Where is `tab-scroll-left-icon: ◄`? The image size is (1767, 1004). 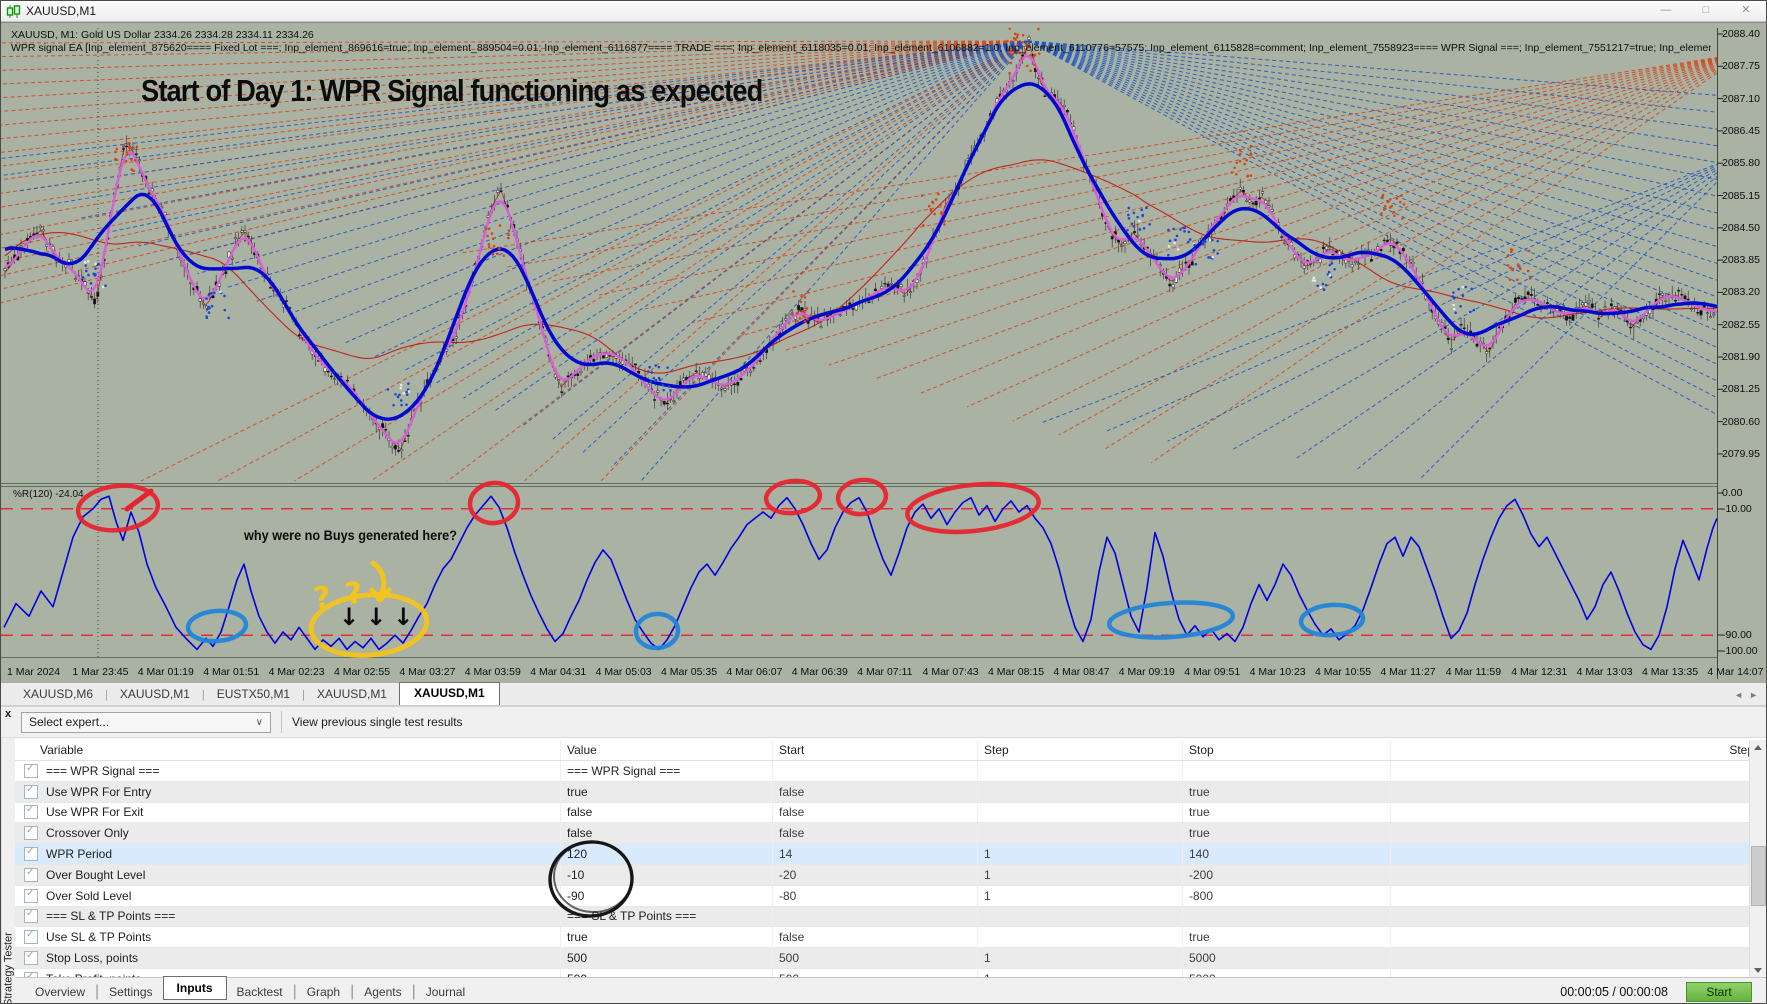 tab-scroll-left-icon: ◄ is located at coordinates (1739, 695).